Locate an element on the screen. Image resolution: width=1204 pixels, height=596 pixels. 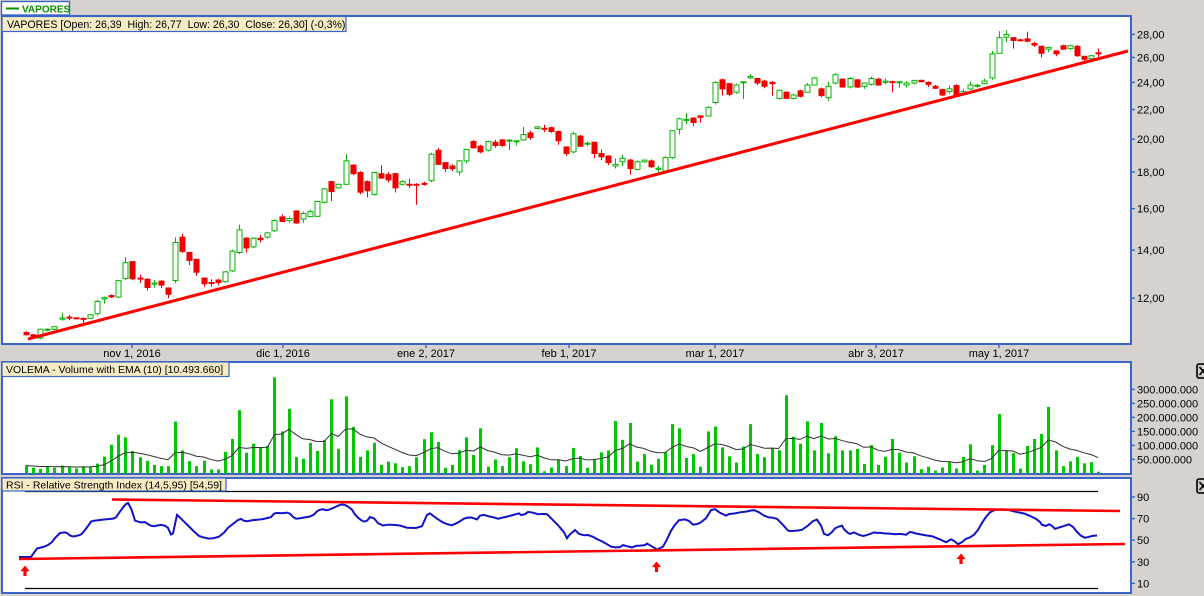
svg-text: nov 1, 2016 is located at coordinates (132, 354).